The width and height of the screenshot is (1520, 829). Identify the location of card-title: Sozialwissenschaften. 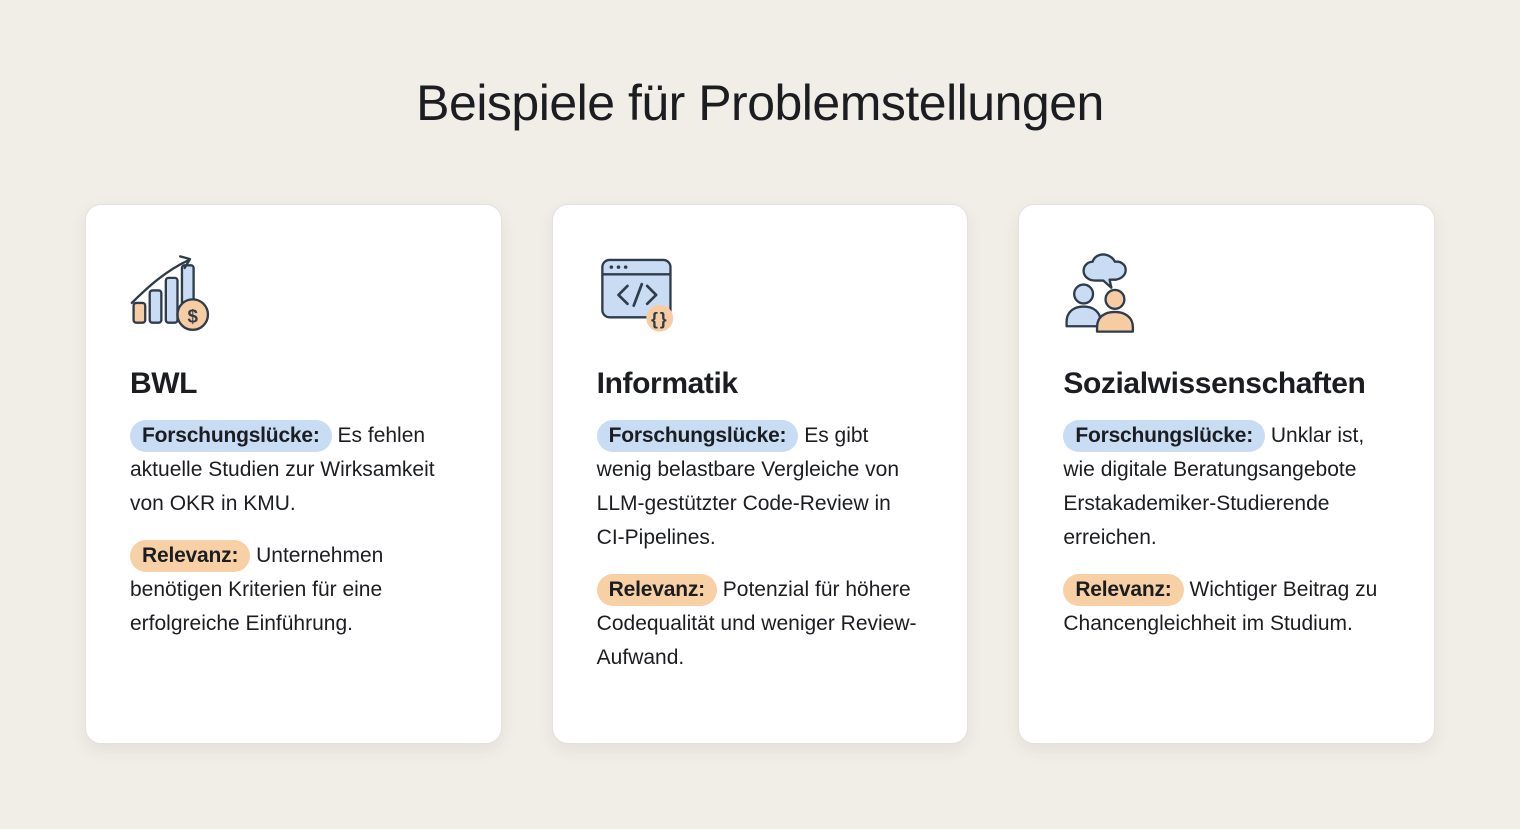
(1214, 383).